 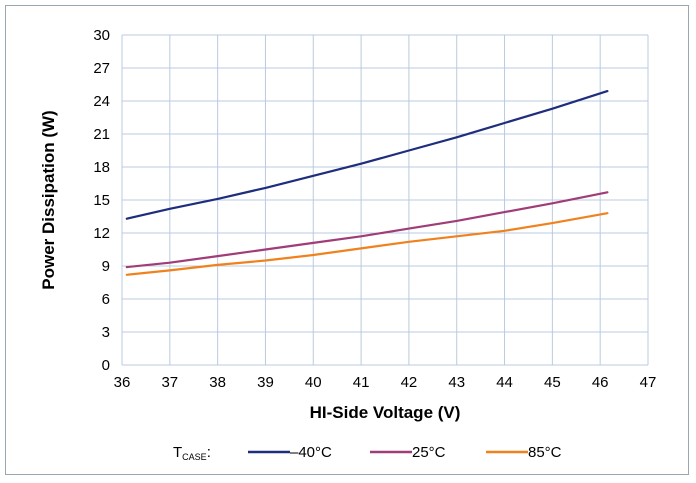 What do you see at coordinates (552, 382) in the screenshot?
I see `x-tick-label: 45` at bounding box center [552, 382].